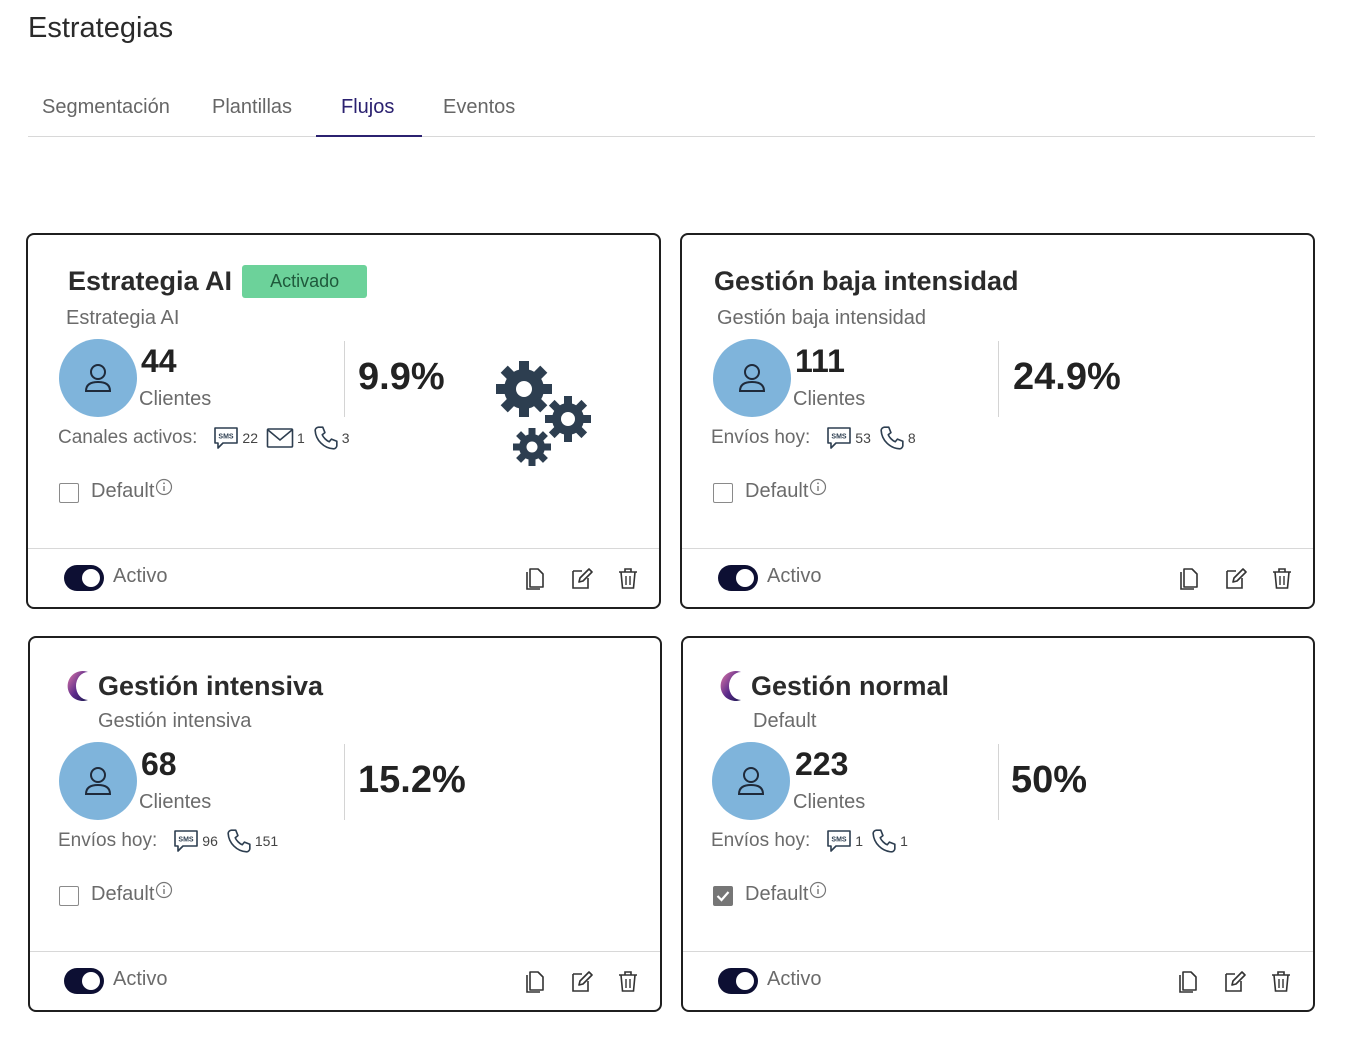 This screenshot has height=1054, width=1359. Describe the element at coordinates (412, 780) in the screenshot. I see `percent-value: 15.2%` at that location.